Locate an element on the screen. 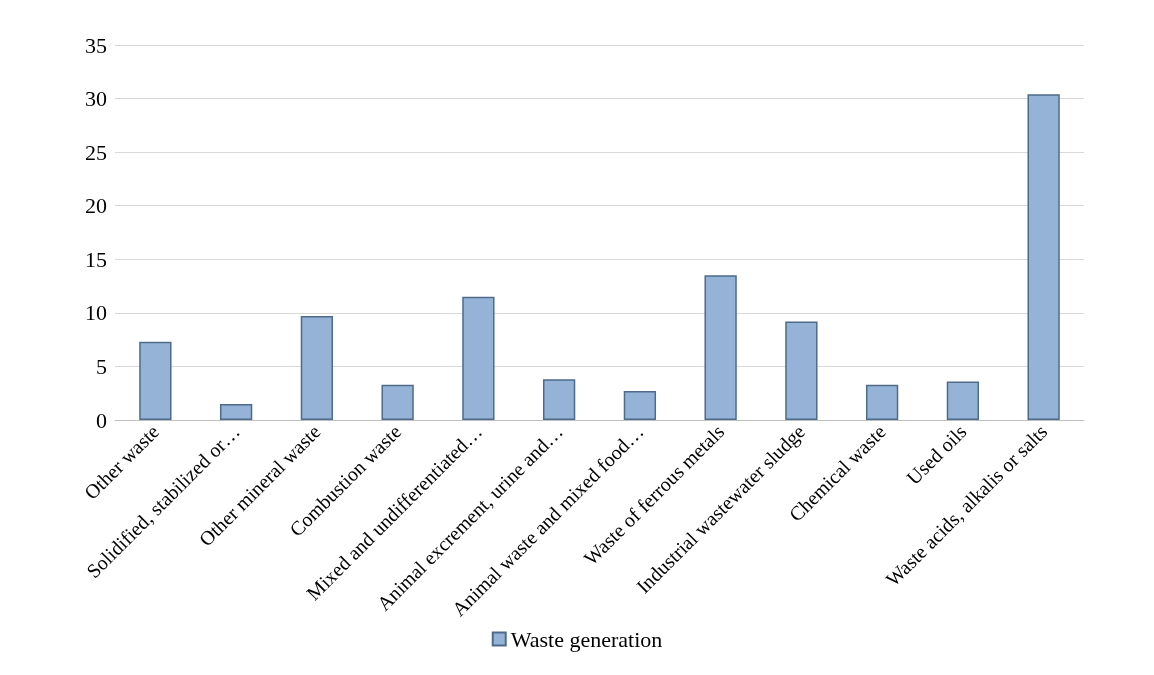  legend-label: Waste generation is located at coordinates (586, 639).